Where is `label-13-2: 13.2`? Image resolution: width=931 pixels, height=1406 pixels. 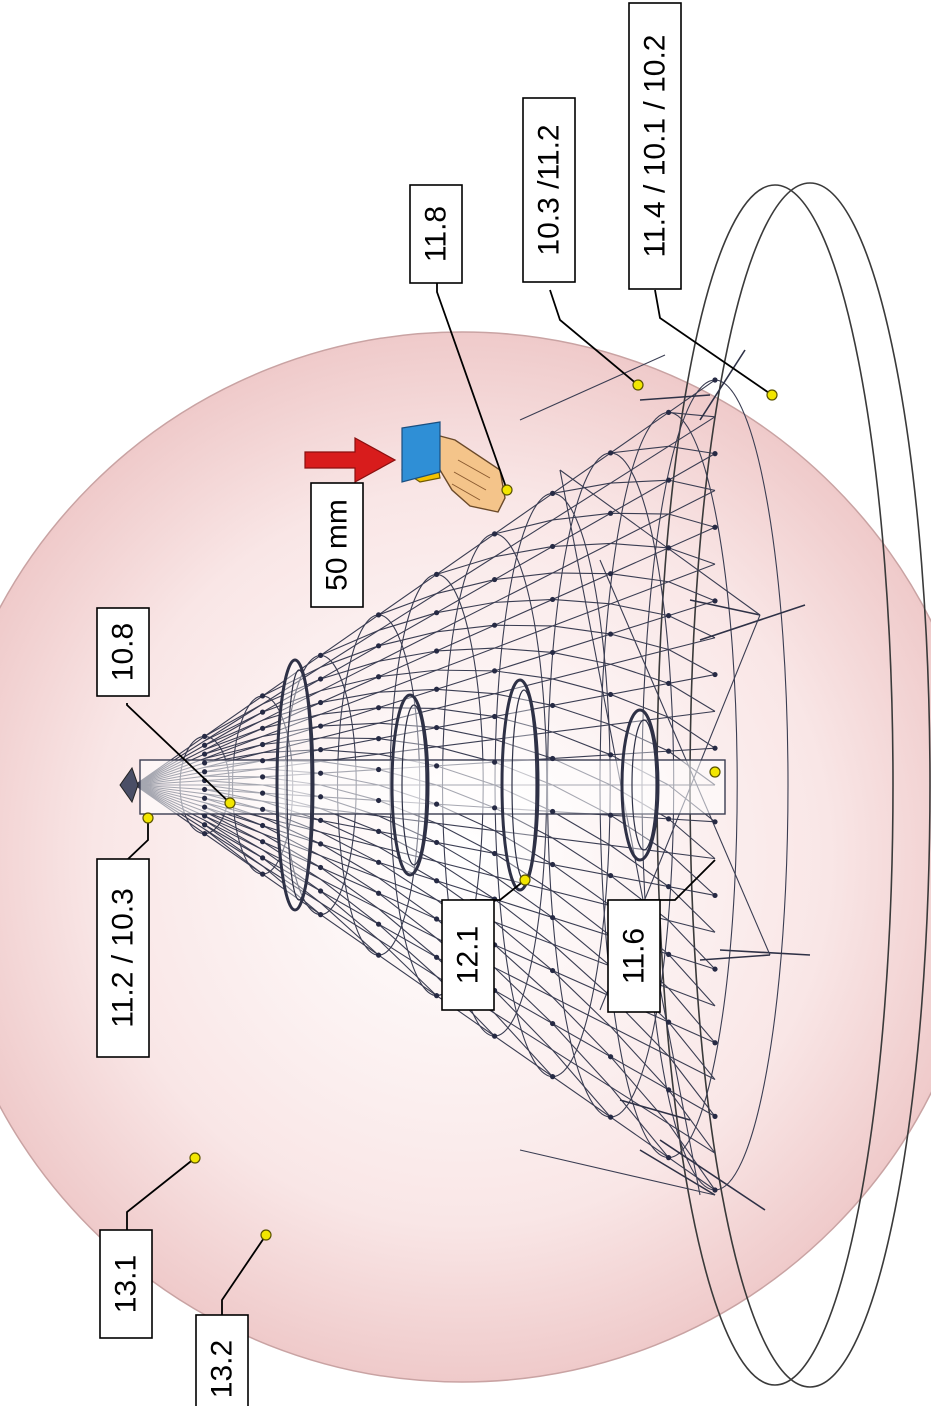
label-13-2: 13.2 is located at coordinates (222, 1360).